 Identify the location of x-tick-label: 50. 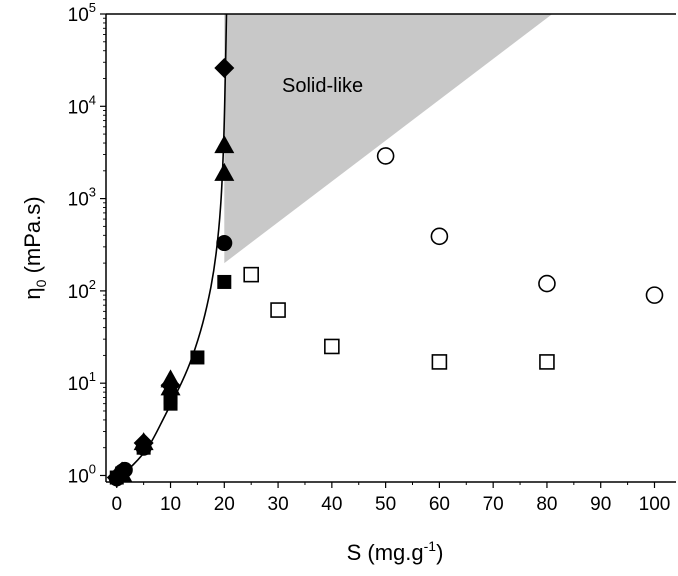
(385, 504).